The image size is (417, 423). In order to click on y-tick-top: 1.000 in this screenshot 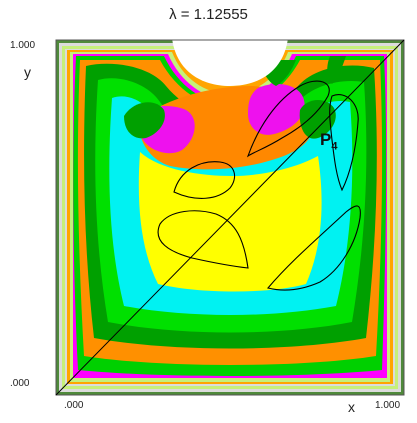, I will do `click(23, 45)`.